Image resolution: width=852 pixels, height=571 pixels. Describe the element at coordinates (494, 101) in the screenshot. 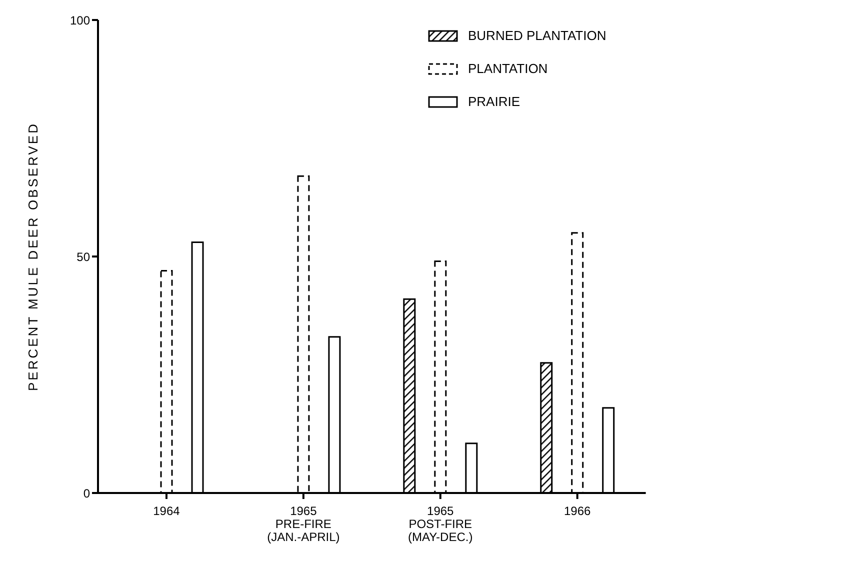

I see `legend-label: PRAIRIE` at that location.